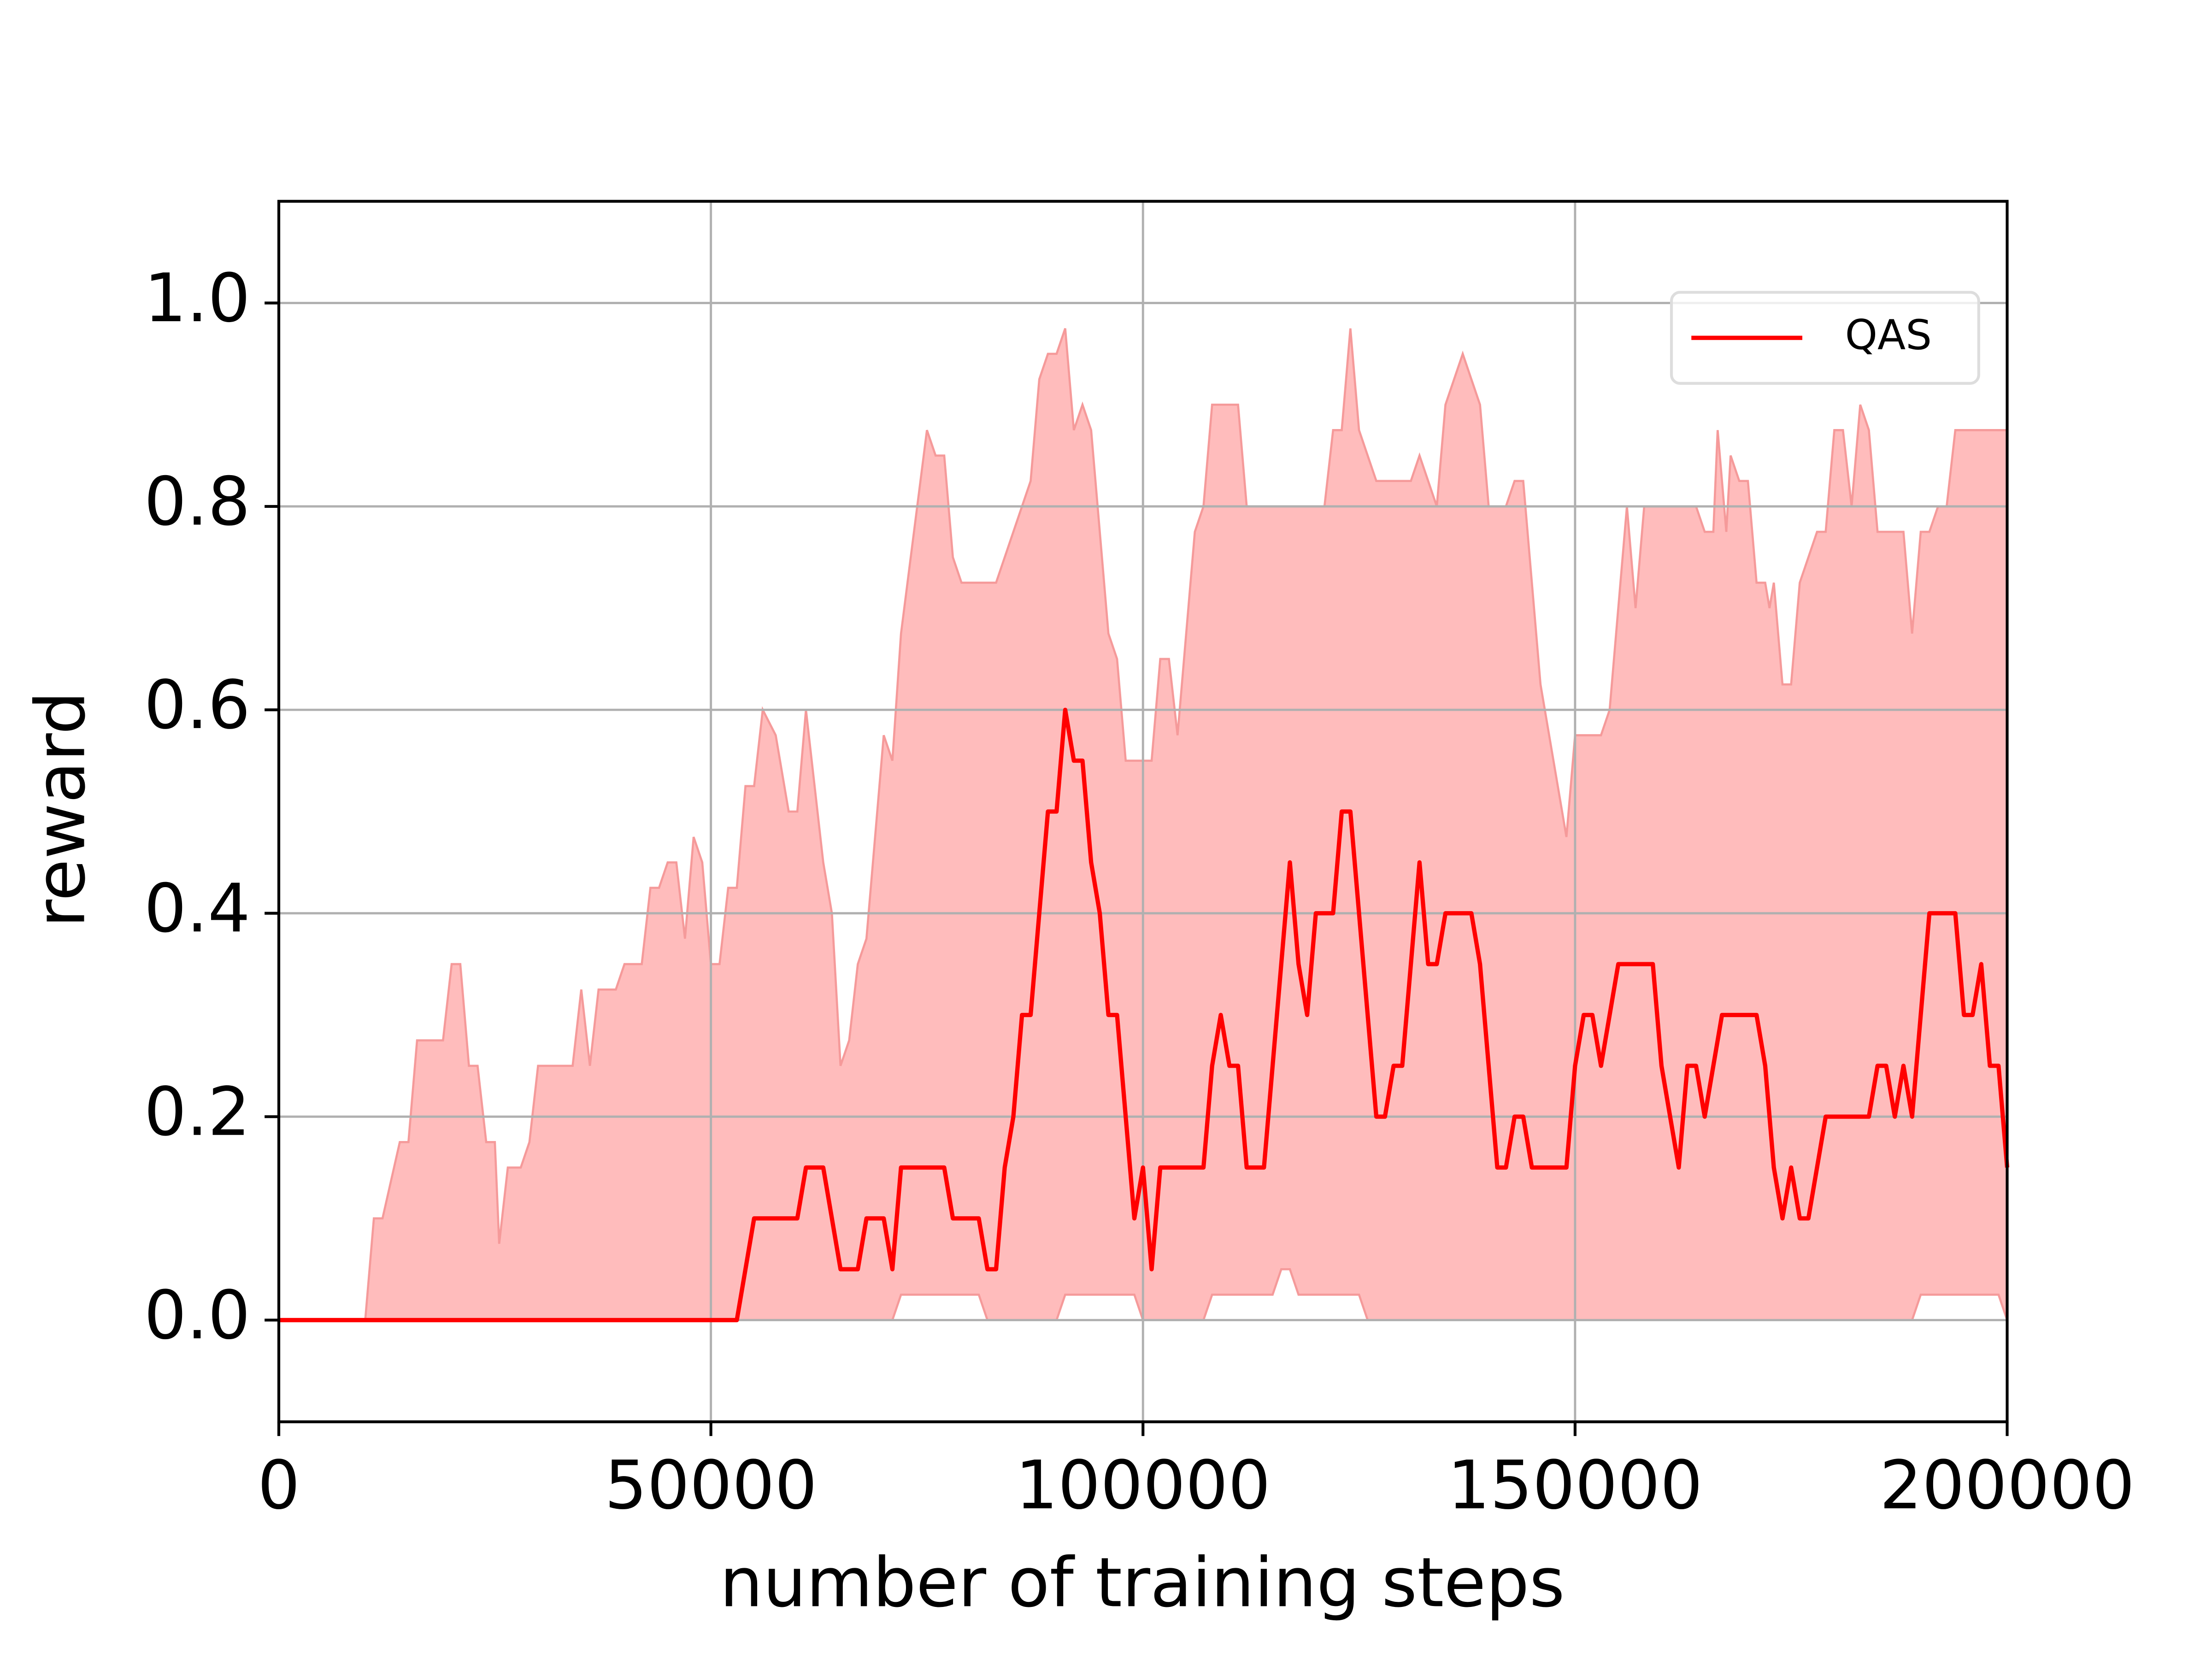 Image resolution: width=2212 pixels, height=1659 pixels. I want to click on y-tick-label: 0.2, so click(197, 1112).